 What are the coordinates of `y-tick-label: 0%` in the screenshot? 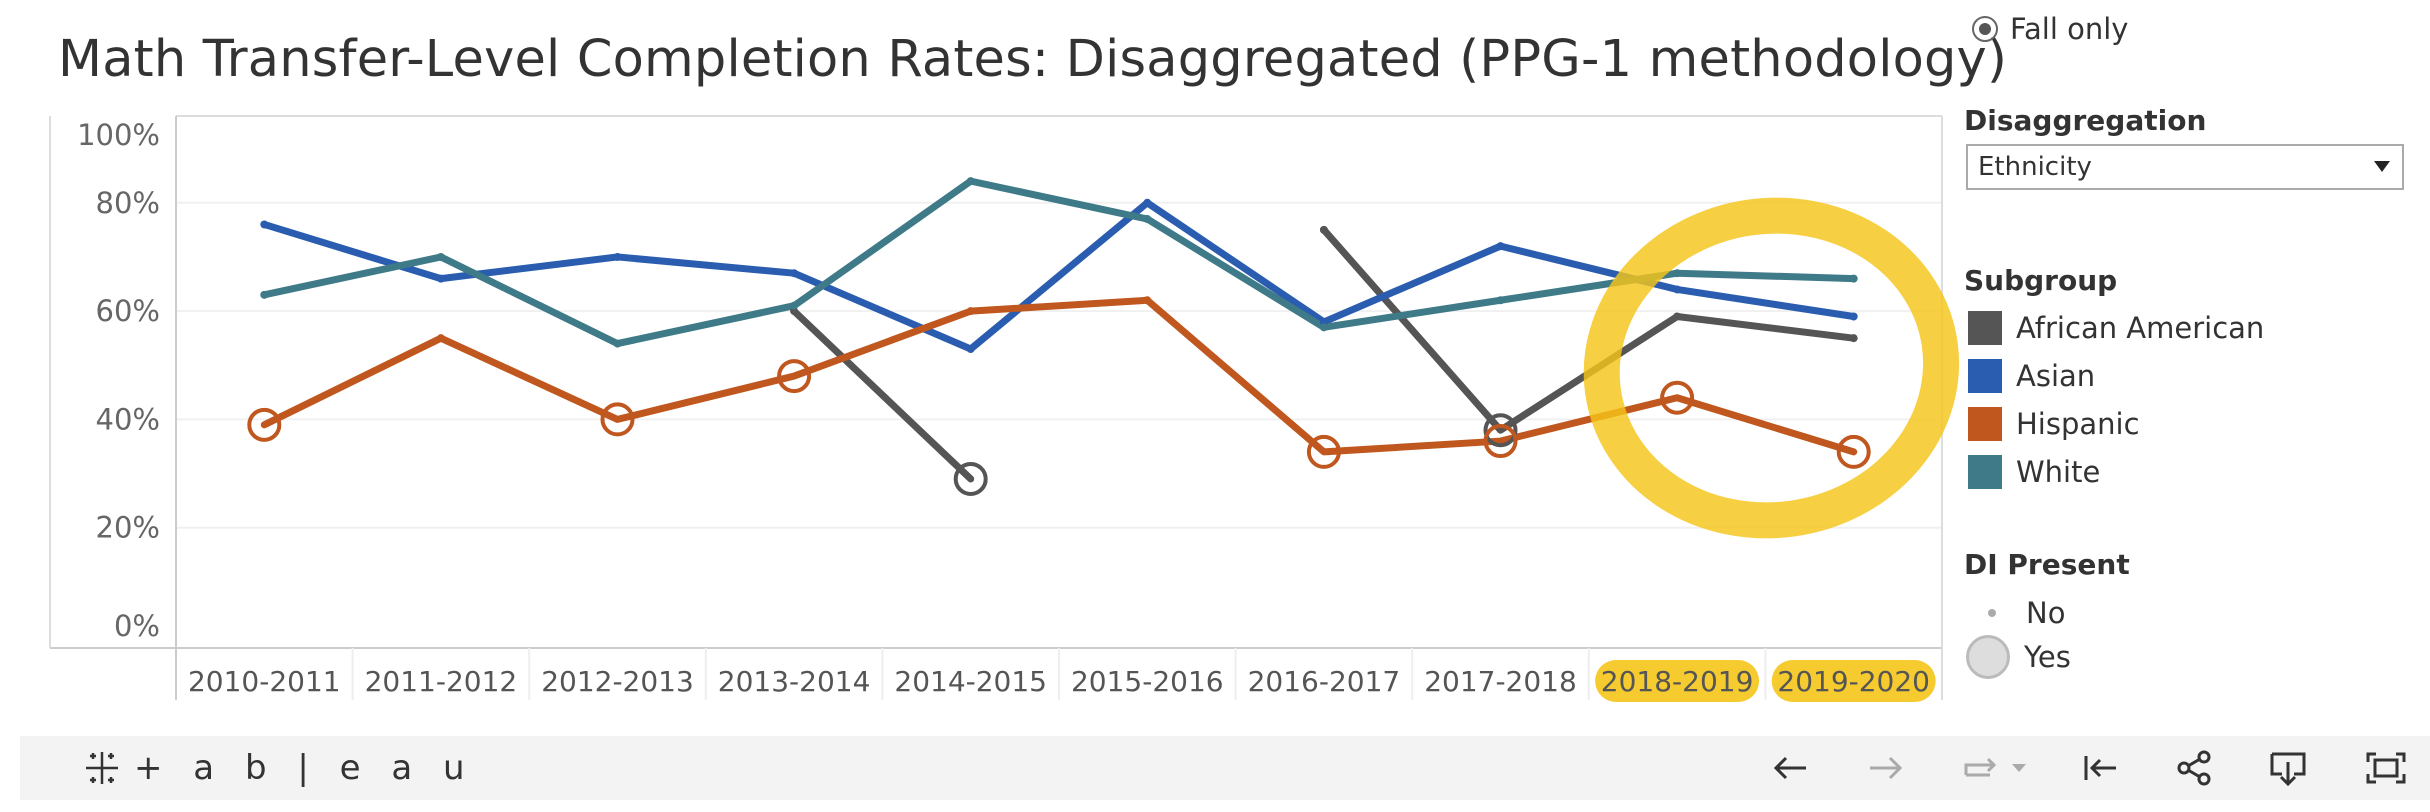 It's located at (137, 626).